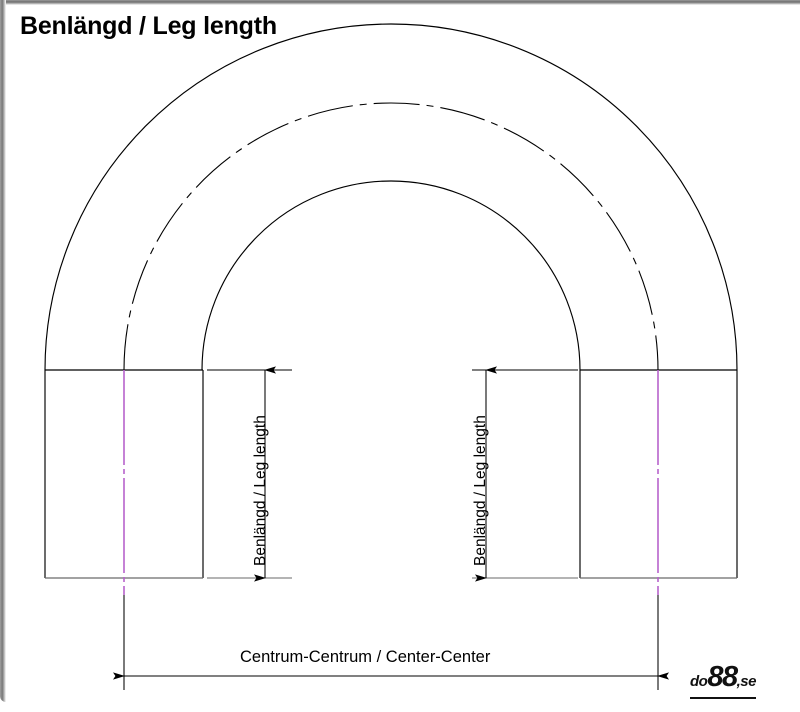 The width and height of the screenshot is (800, 712). Describe the element at coordinates (391, 275) in the screenshot. I see `inner-bend-arc` at that location.